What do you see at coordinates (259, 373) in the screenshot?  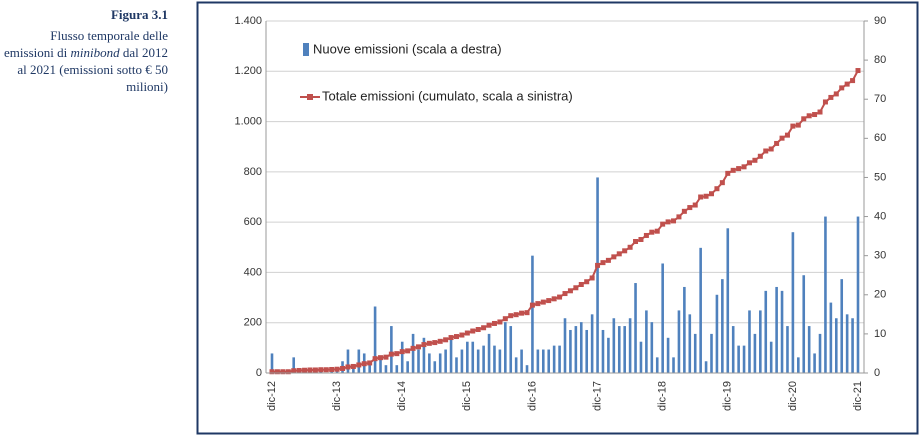 I see `y-tick-label: 0` at bounding box center [259, 373].